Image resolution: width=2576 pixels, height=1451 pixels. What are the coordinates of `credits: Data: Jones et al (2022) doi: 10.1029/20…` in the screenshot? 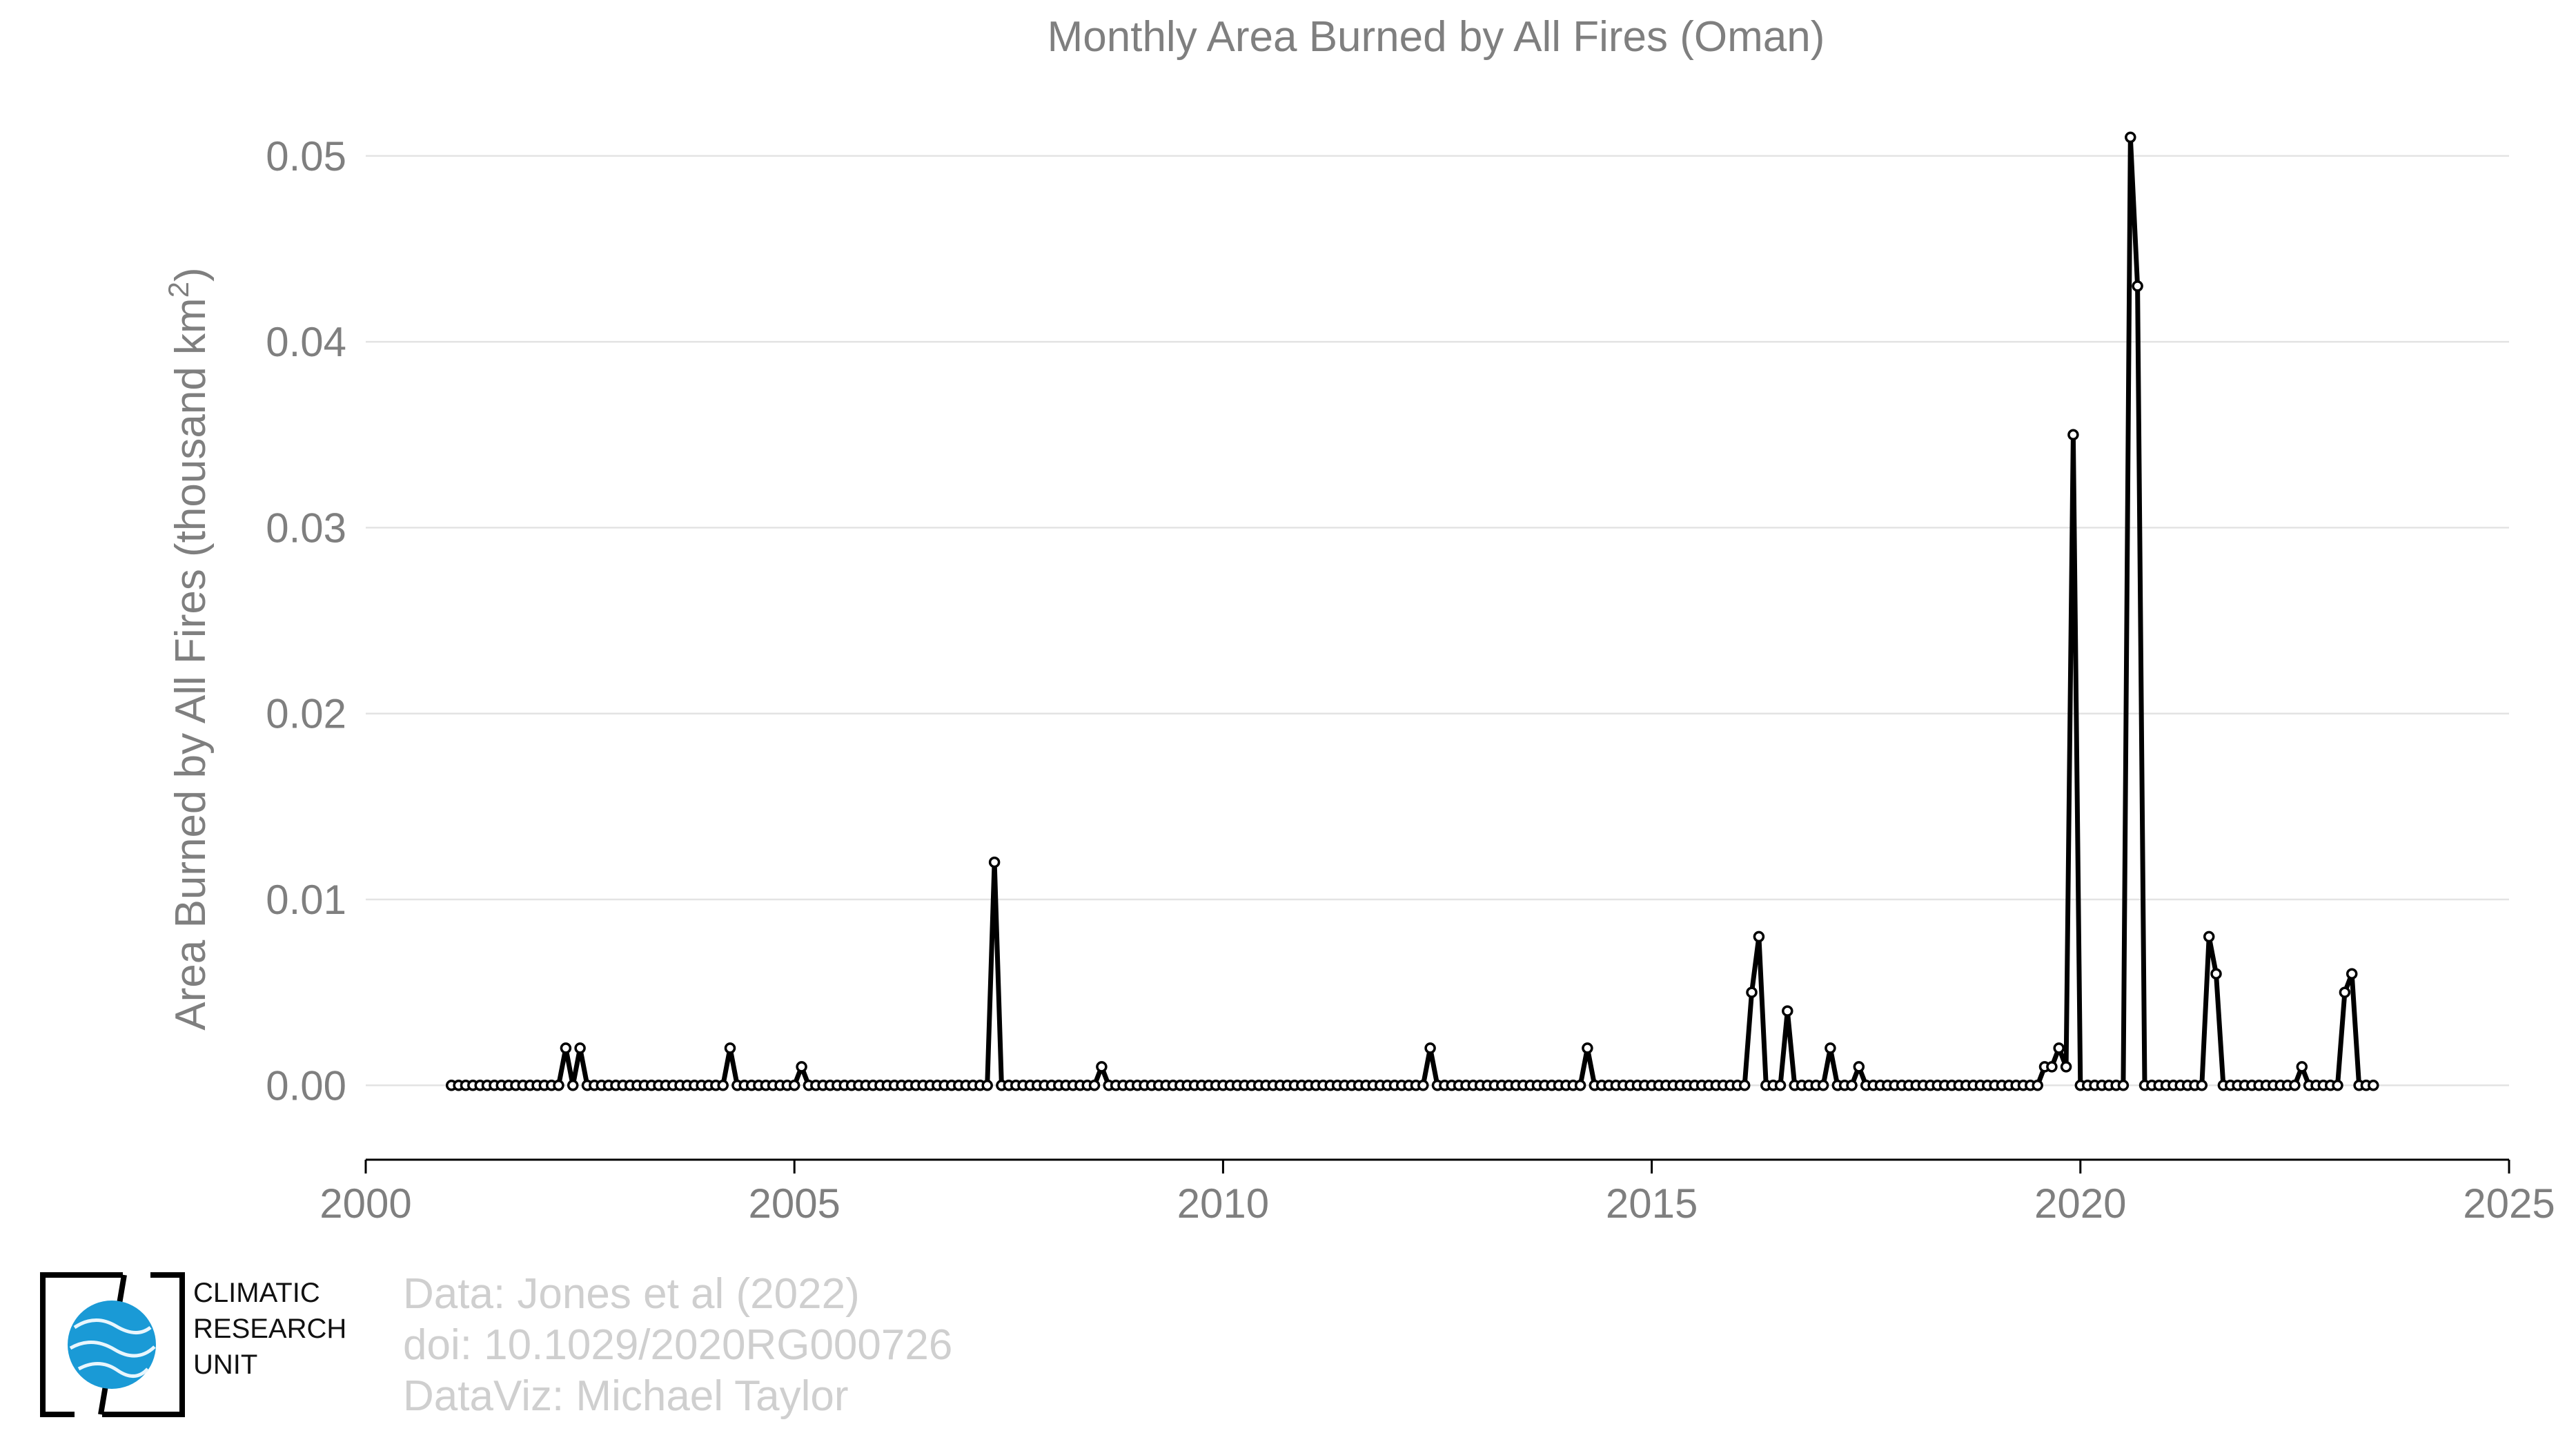 It's located at (677, 1346).